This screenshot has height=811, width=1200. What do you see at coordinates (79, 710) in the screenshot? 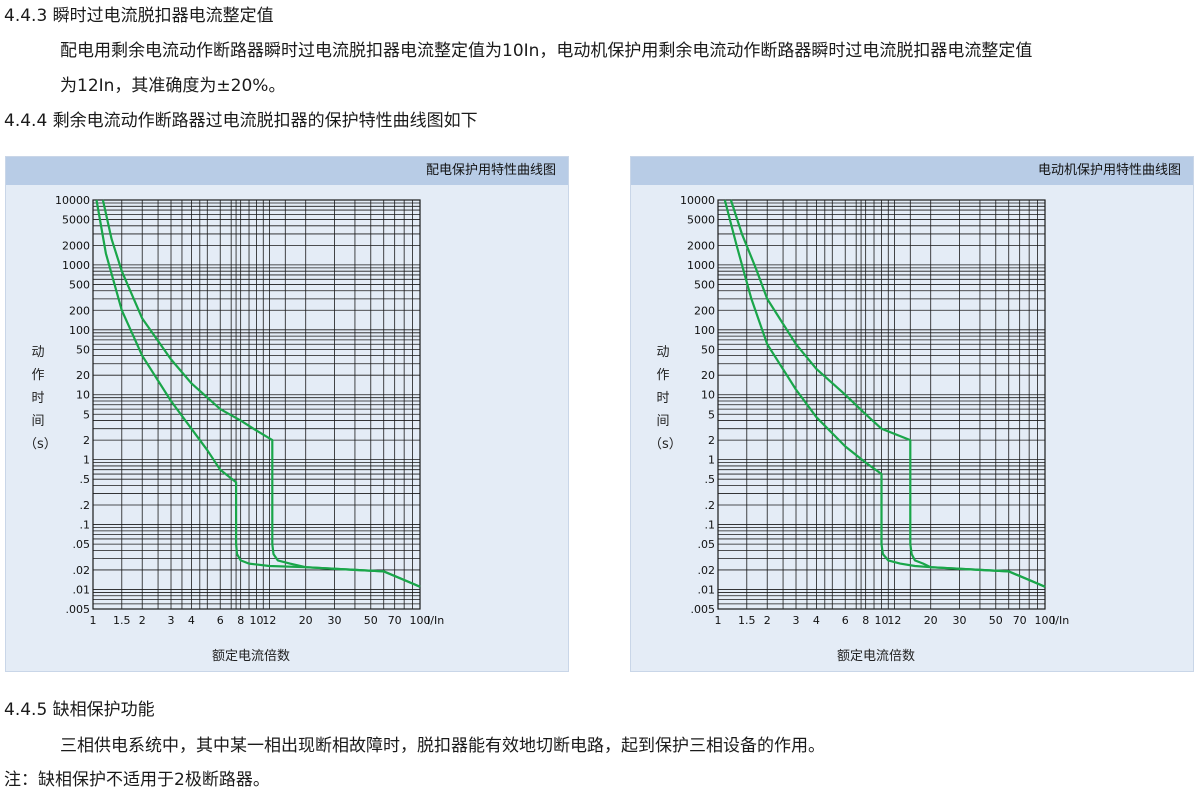
I see `heading-4-4-5: 4.4.5 缺相保护功能` at bounding box center [79, 710].